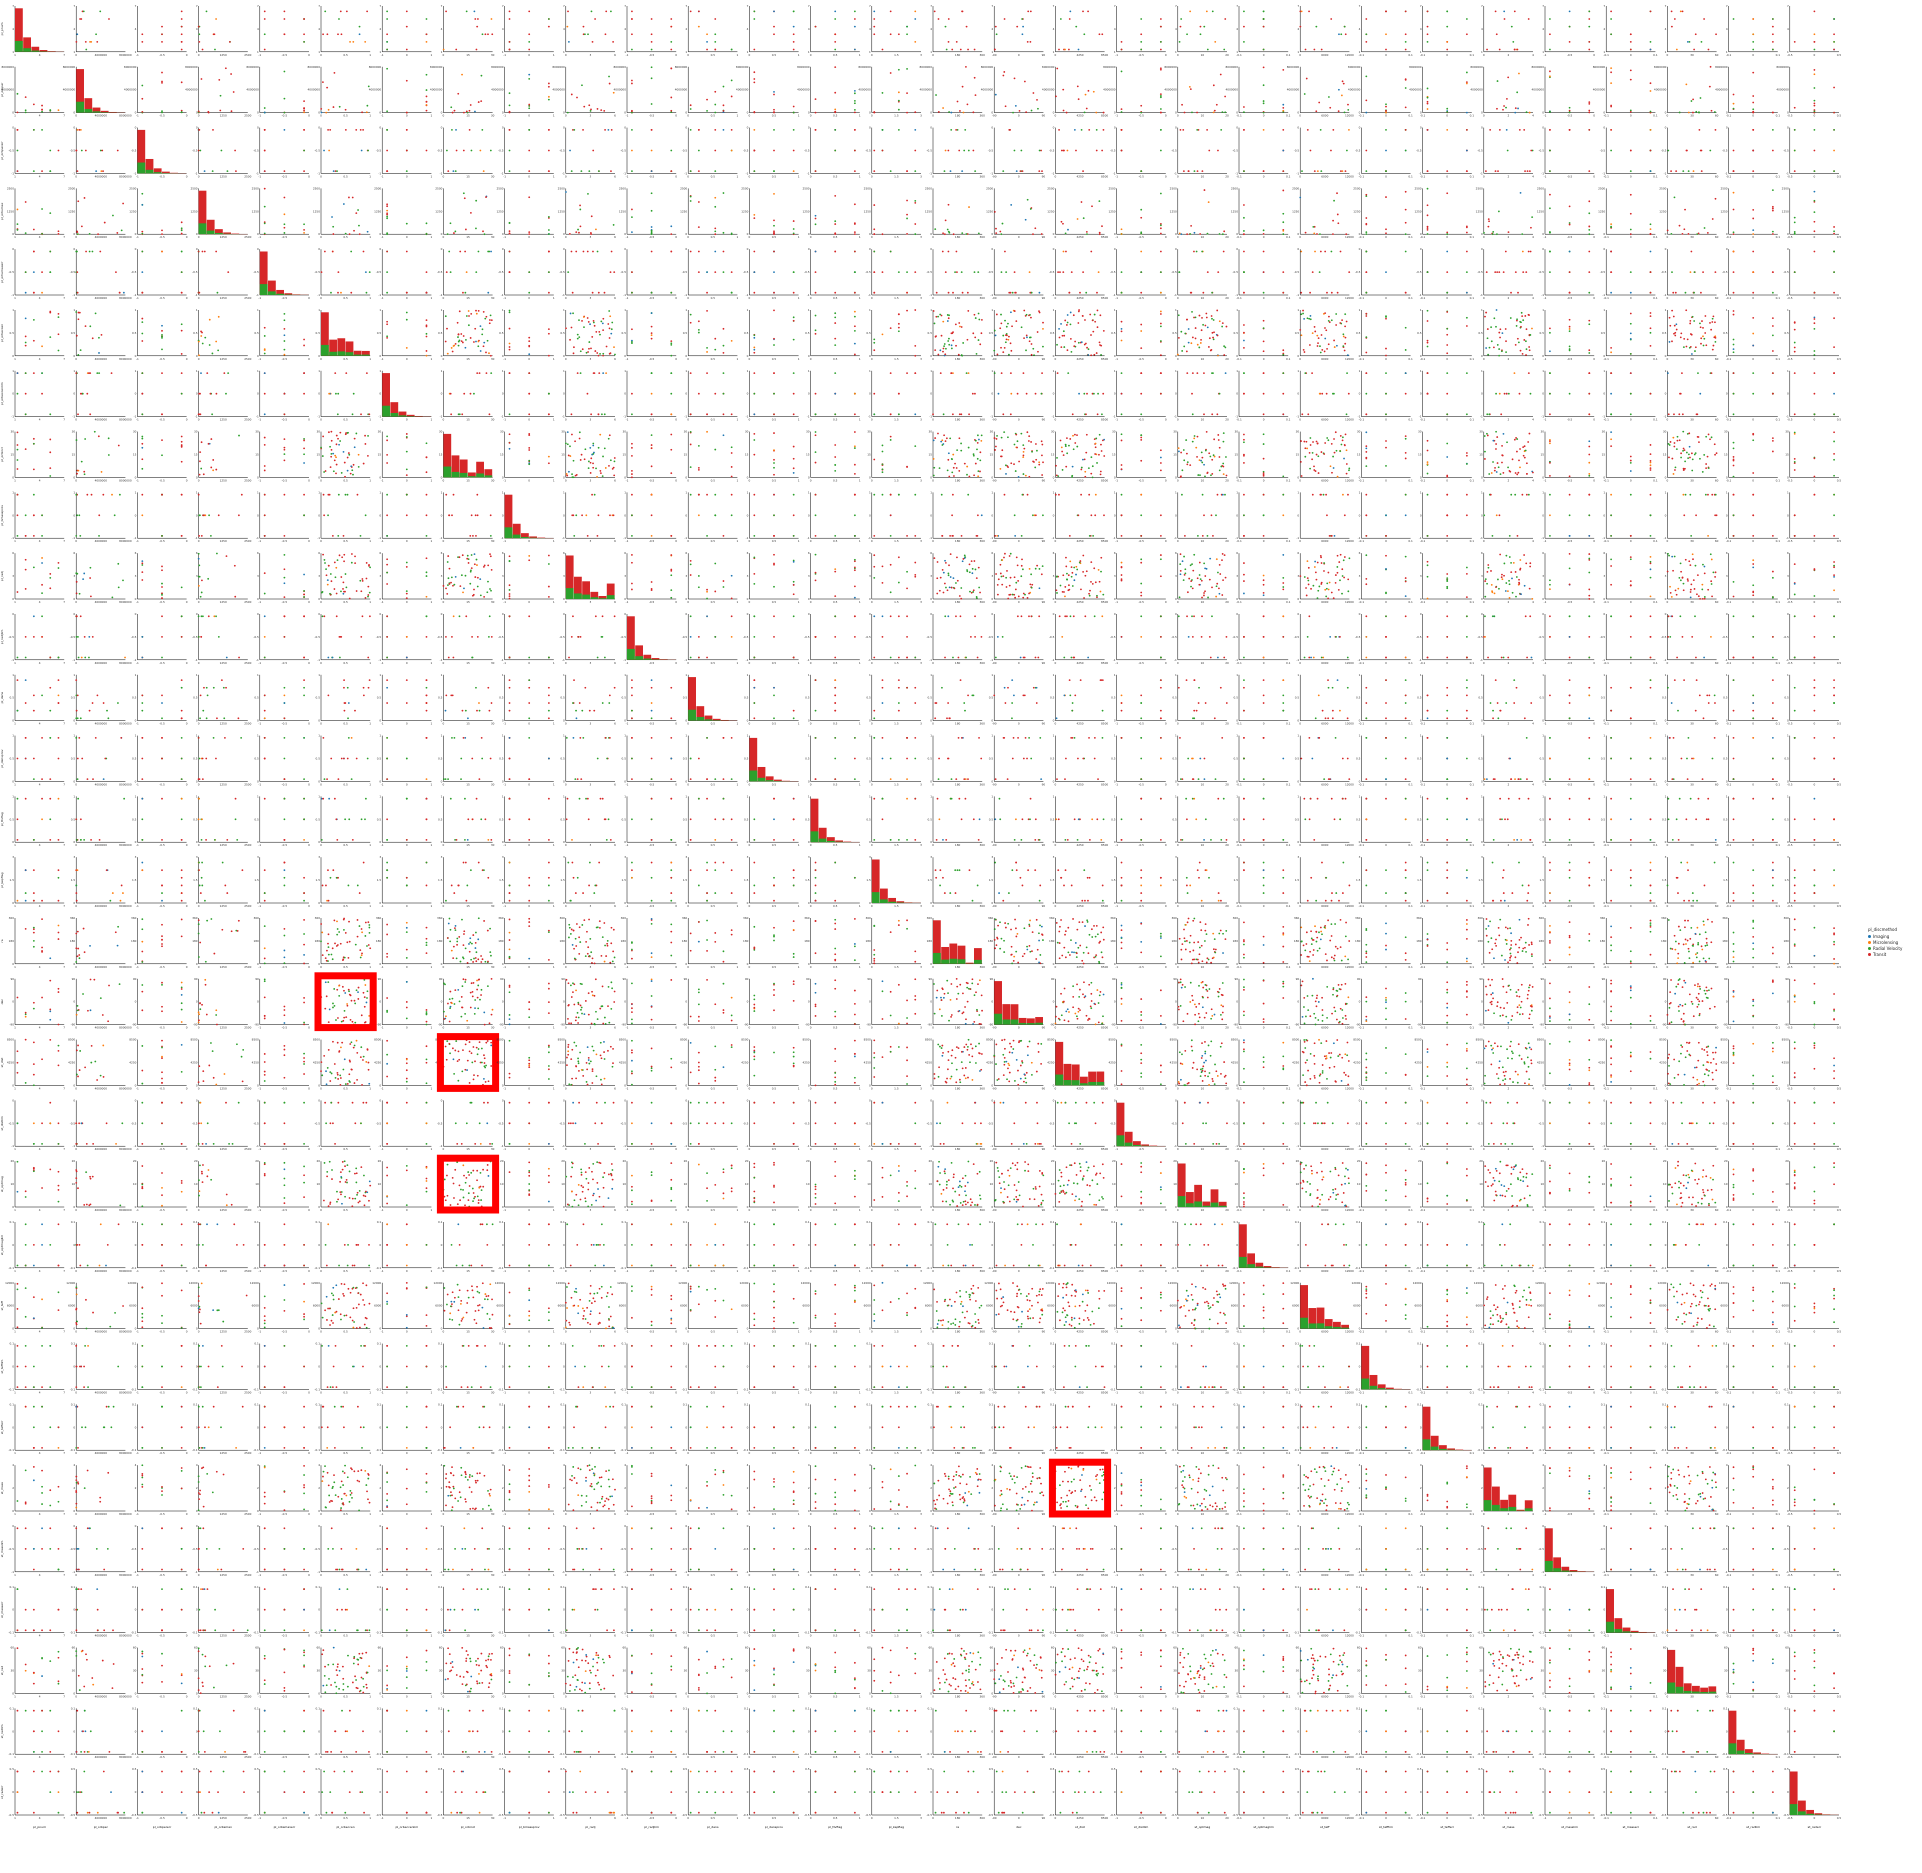 Image resolution: width=1922 pixels, height=1873 pixels. What do you see at coordinates (15, 116) in the screenshot?
I see `x-tick-label: 1` at bounding box center [15, 116].